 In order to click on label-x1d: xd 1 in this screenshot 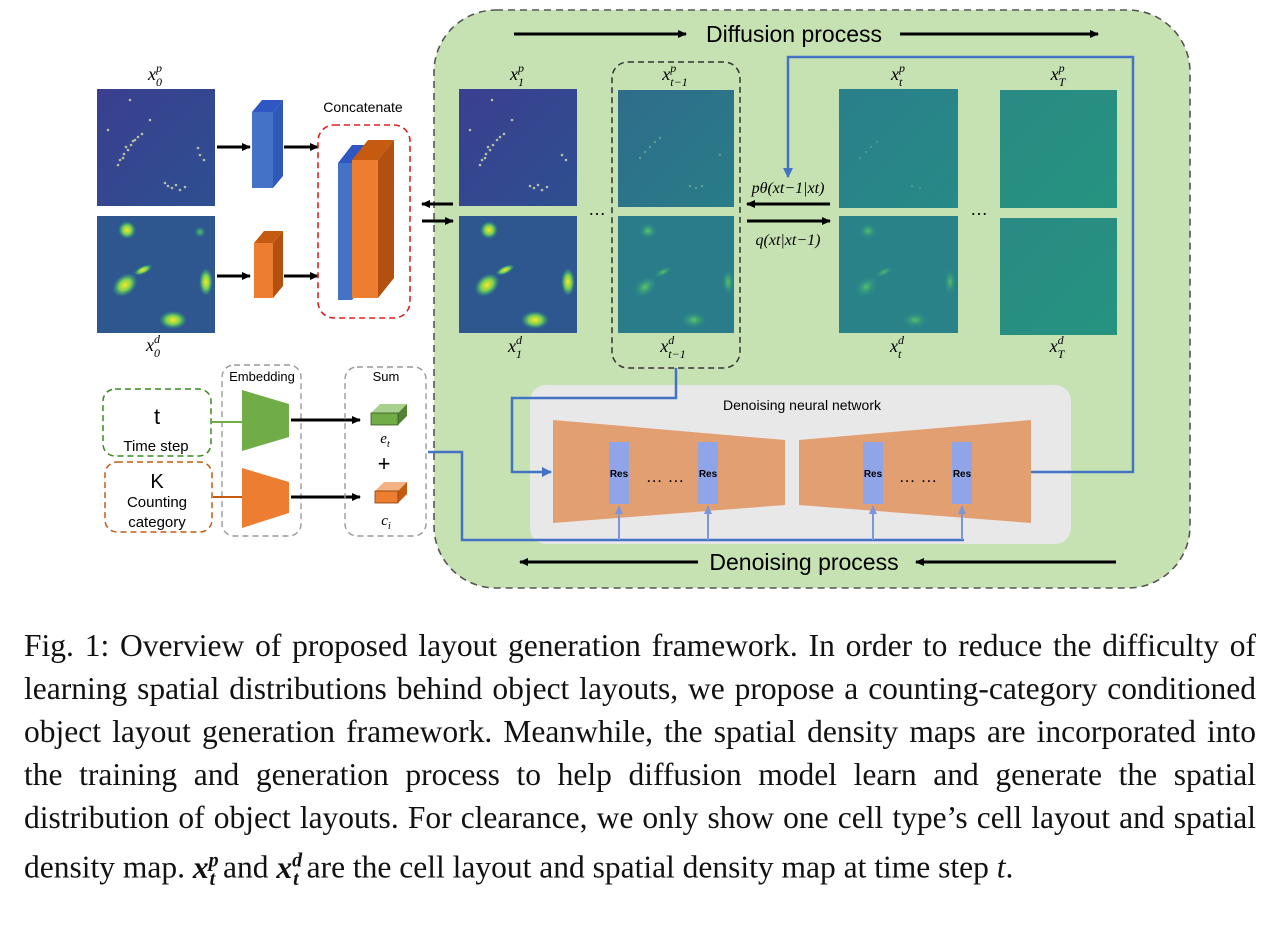, I will do `click(515, 347)`.